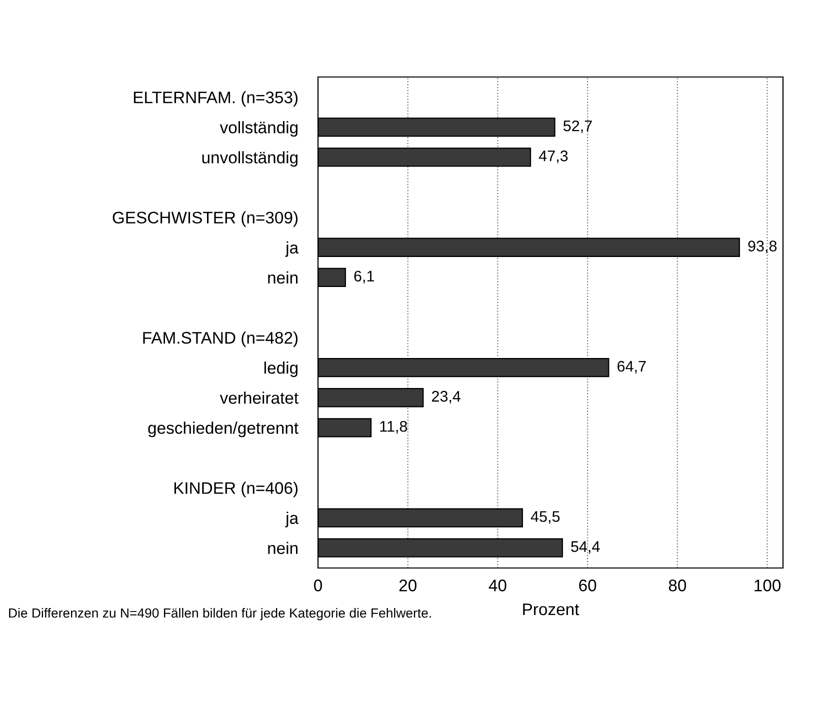 Image resolution: width=839 pixels, height=728 pixels. I want to click on x-tick-label: 100, so click(767, 586).